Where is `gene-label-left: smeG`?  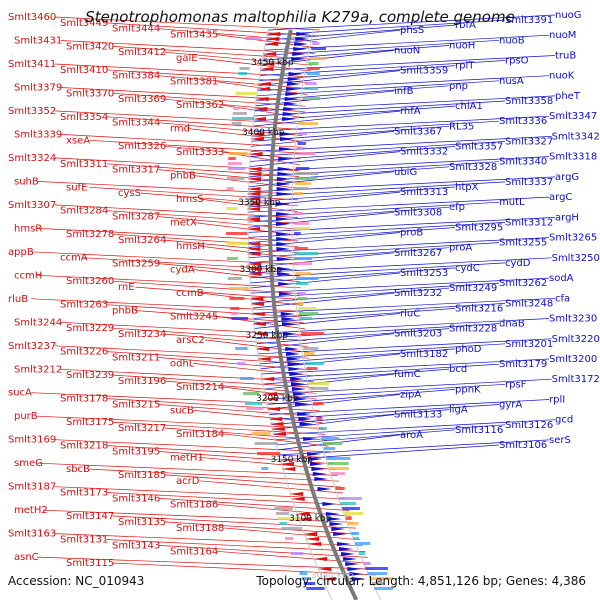
gene-label-left: smeG is located at coordinates (28, 463).